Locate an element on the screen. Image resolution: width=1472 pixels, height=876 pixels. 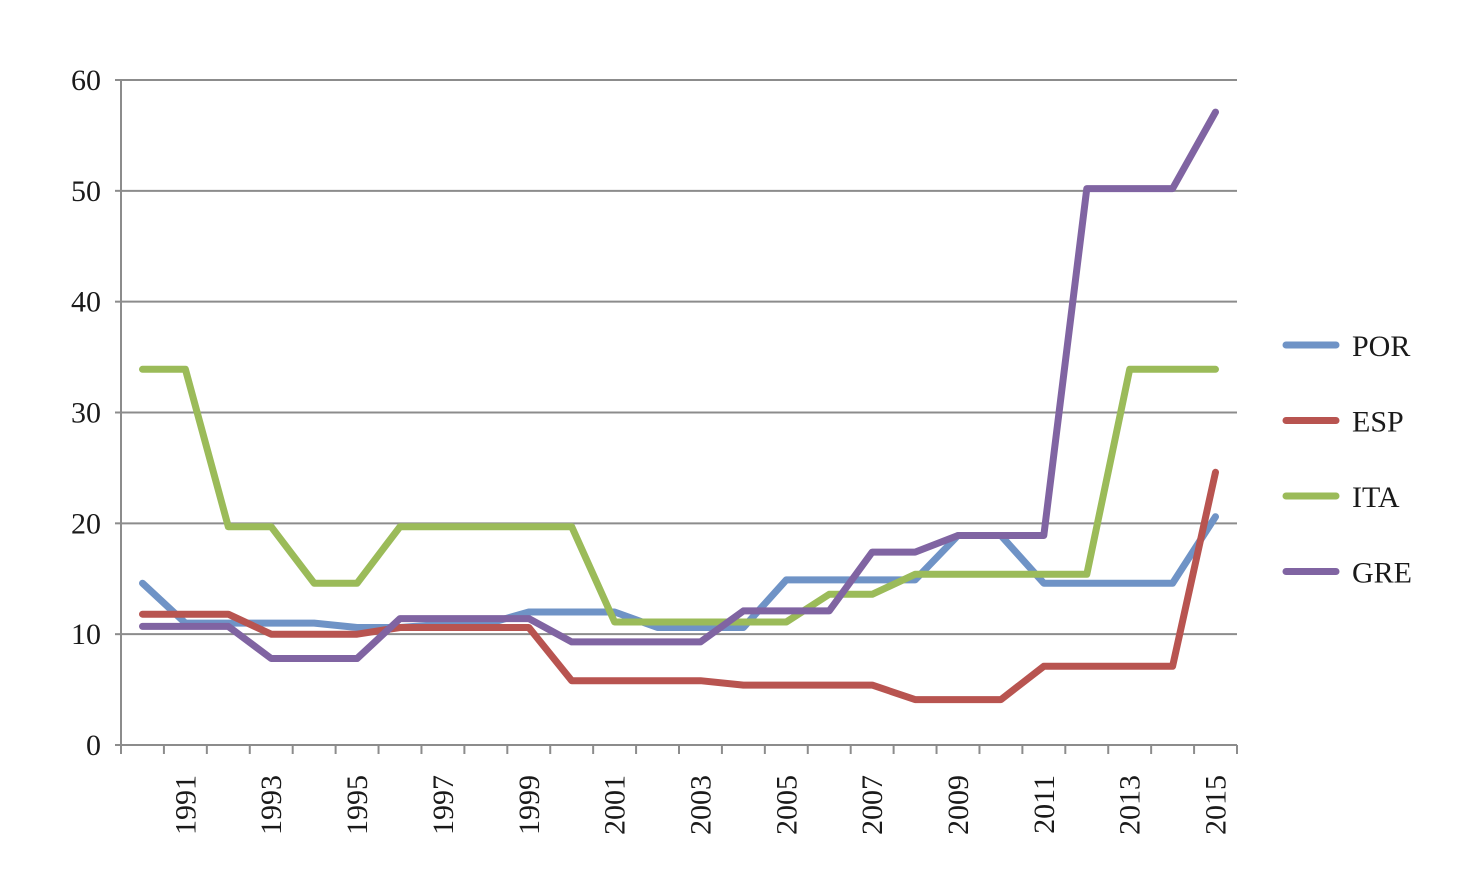
x-tick-label: 1997 is located at coordinates (443, 805).